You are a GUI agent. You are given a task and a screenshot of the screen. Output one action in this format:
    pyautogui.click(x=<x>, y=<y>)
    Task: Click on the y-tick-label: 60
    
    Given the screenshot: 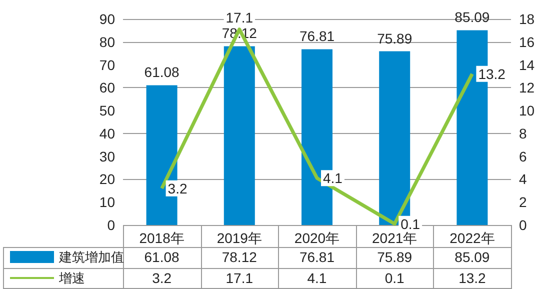 What is the action you would take?
    pyautogui.click(x=107, y=88)
    